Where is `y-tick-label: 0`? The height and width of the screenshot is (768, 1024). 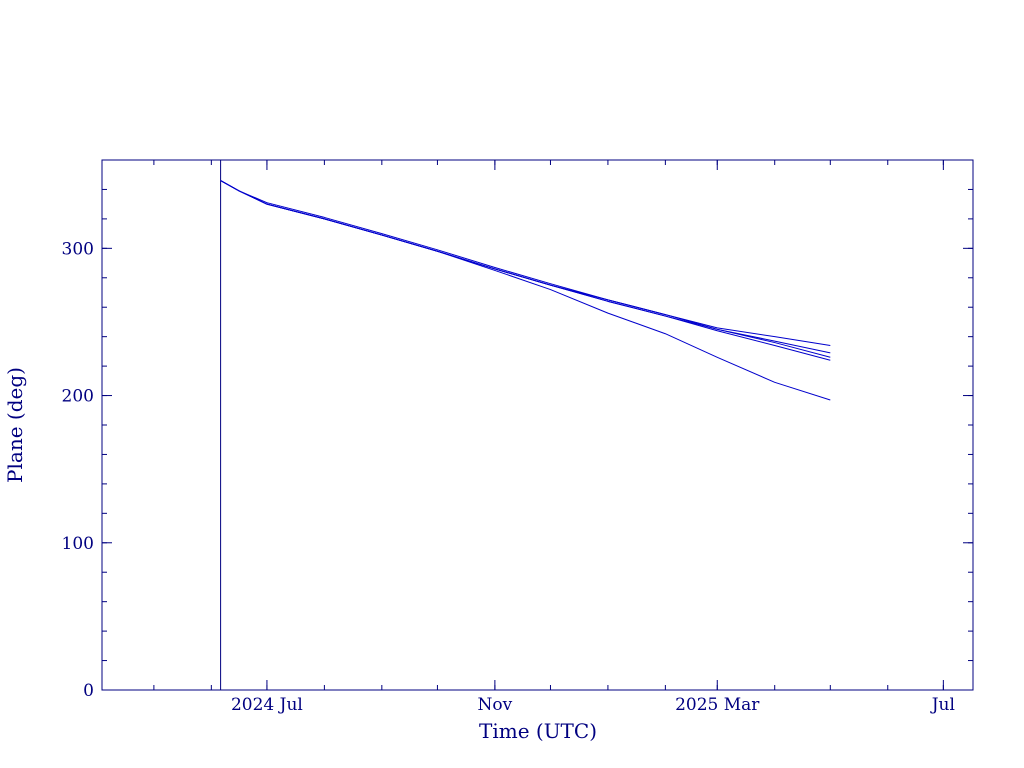 y-tick-label: 0 is located at coordinates (88, 691).